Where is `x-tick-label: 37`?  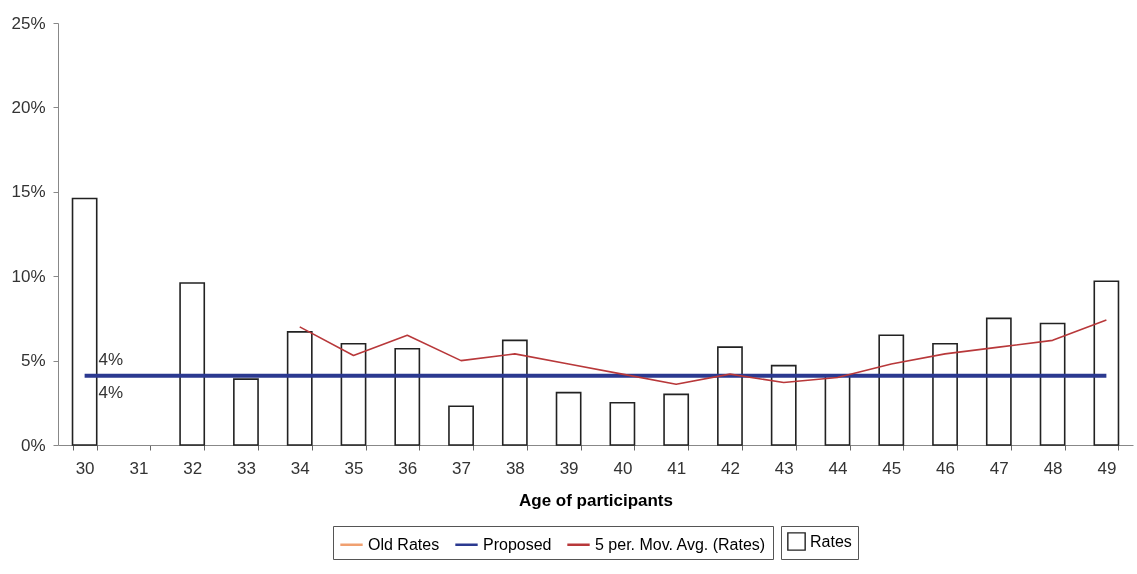 x-tick-label: 37 is located at coordinates (462, 468).